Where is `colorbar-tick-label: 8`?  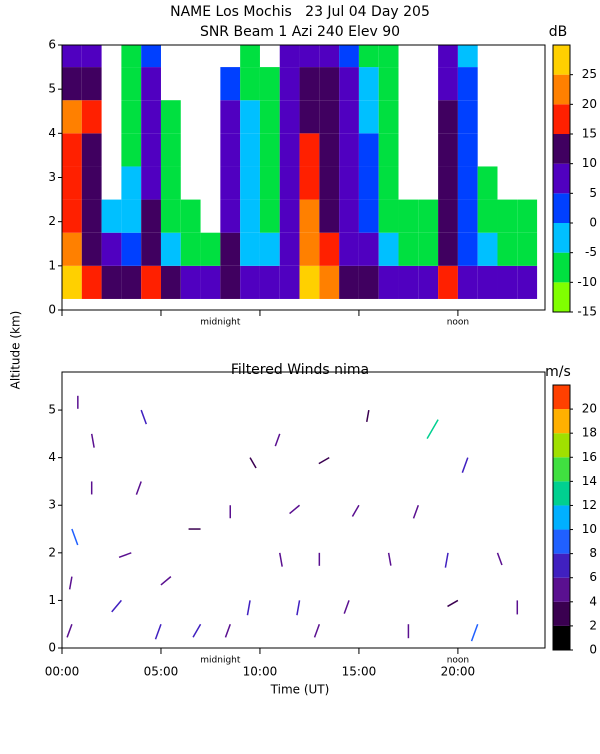 colorbar-tick-label: 8 is located at coordinates (593, 553).